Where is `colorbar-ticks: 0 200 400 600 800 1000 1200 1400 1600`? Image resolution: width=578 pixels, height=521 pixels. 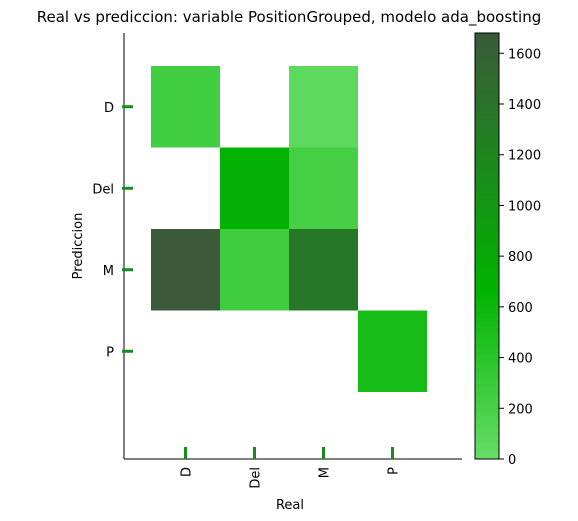
colorbar-ticks: 0 200 400 600 800 1000 1200 1400 1600 is located at coordinates (520, 257).